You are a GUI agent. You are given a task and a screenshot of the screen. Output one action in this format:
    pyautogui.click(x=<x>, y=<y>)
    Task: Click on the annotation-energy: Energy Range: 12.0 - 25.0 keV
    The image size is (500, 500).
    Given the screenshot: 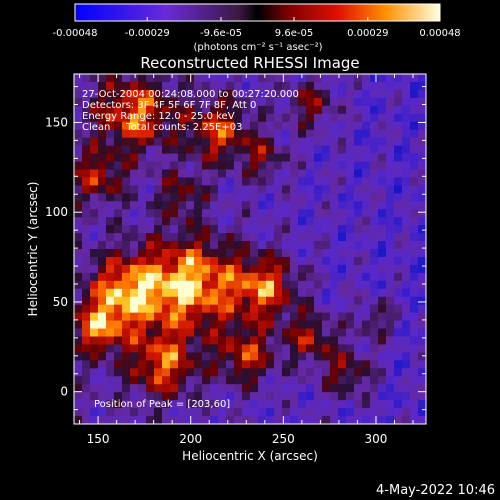 What is the action you would take?
    pyautogui.click(x=158, y=116)
    